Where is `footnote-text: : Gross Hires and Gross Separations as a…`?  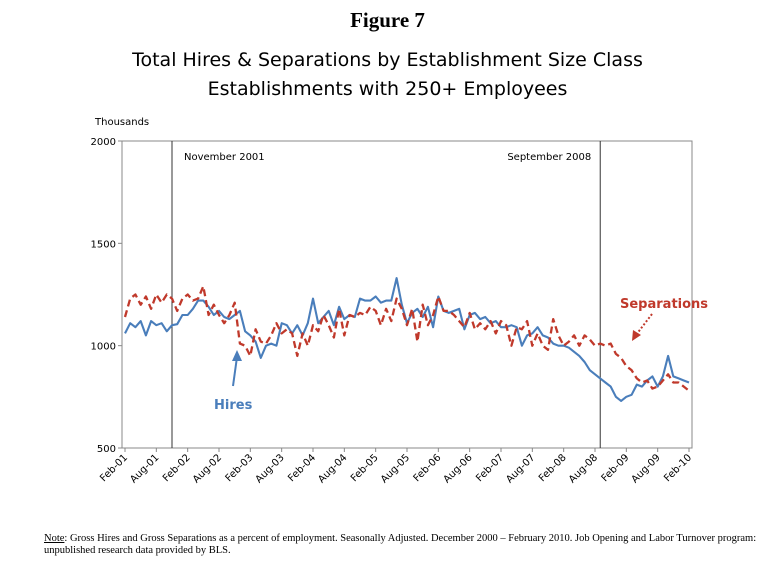
footnote-text: : Gross Hires and Gross Separations as a… is located at coordinates (400, 544).